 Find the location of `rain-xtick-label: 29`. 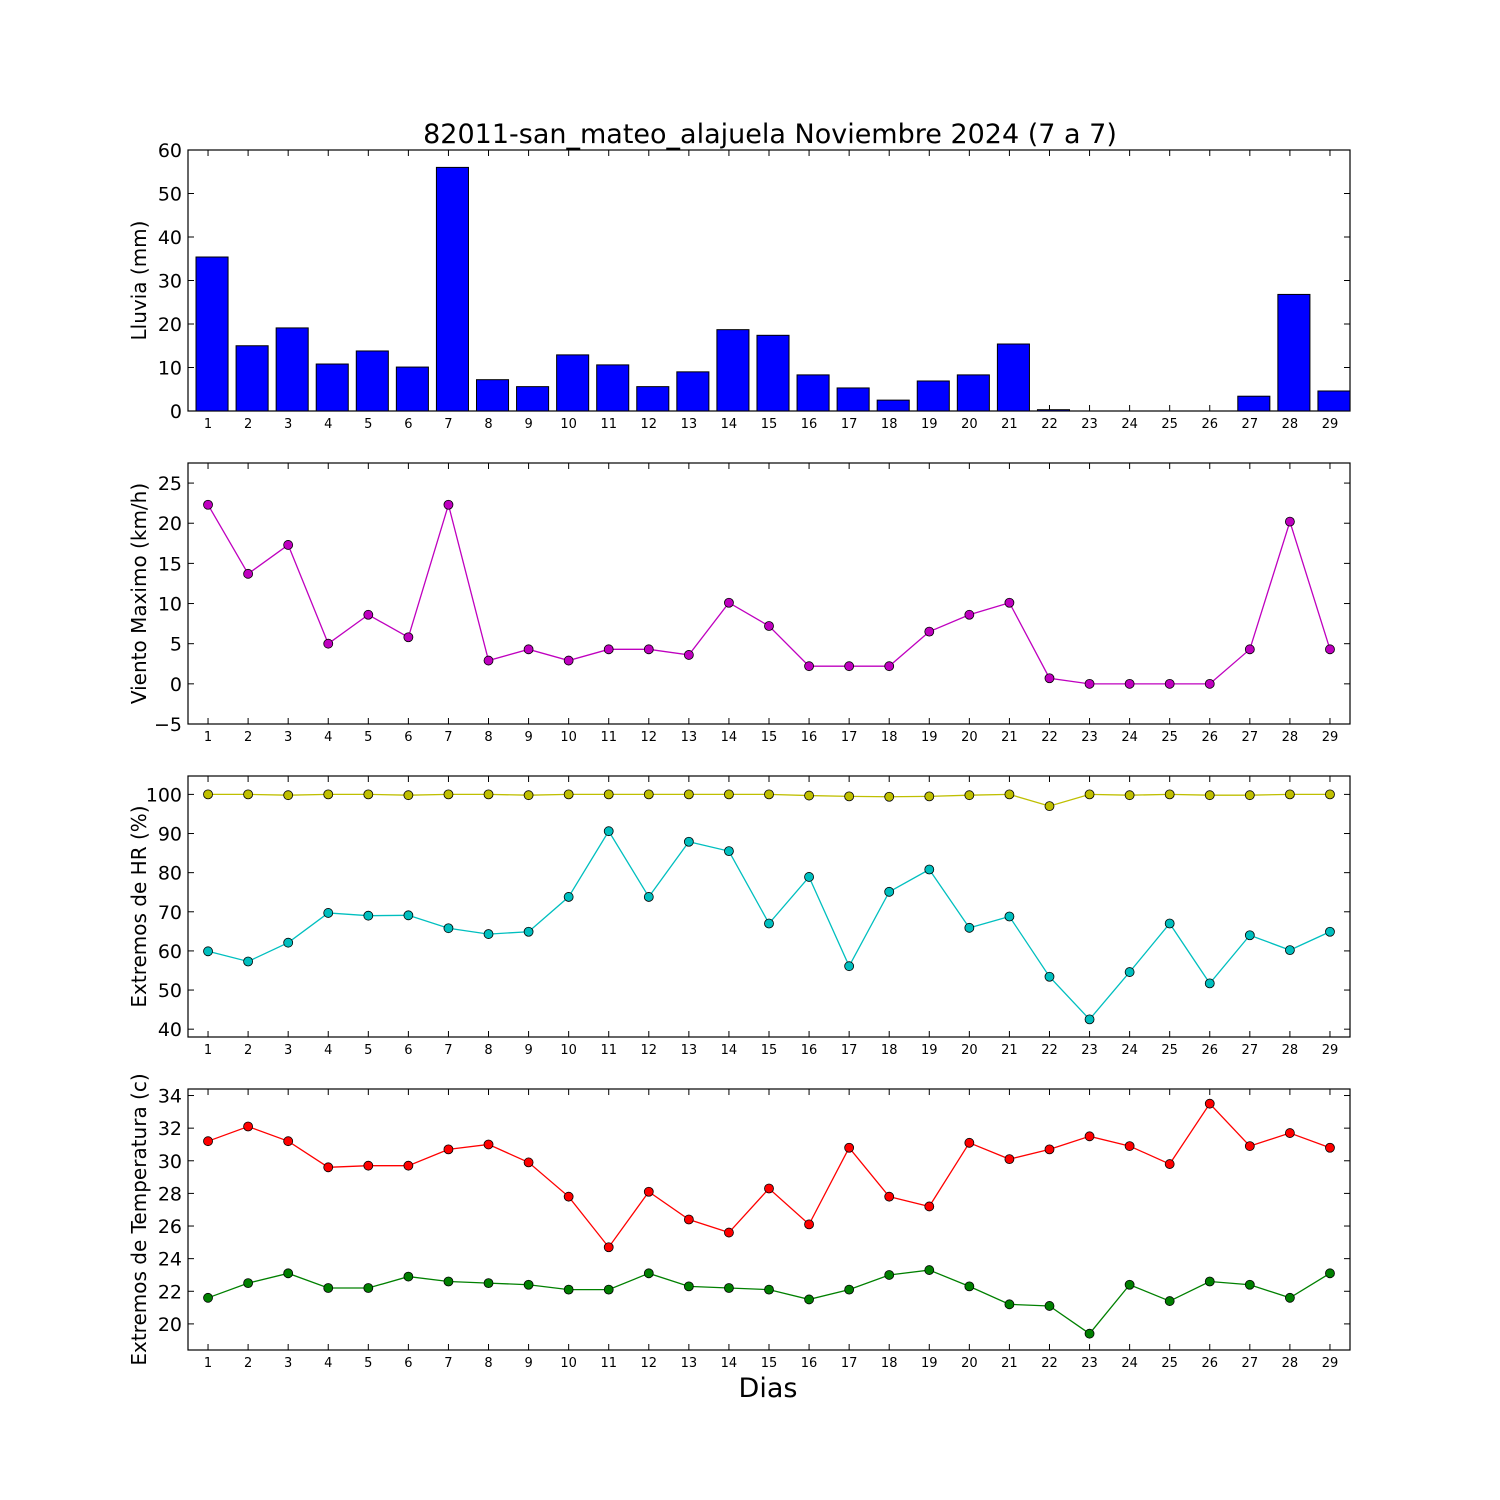

rain-xtick-label: 29 is located at coordinates (1330, 424).